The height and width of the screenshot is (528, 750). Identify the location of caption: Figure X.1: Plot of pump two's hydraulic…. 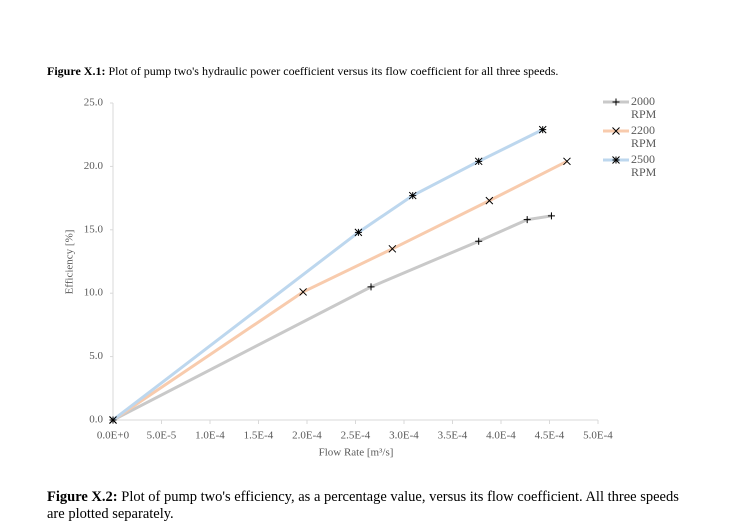
(302, 71).